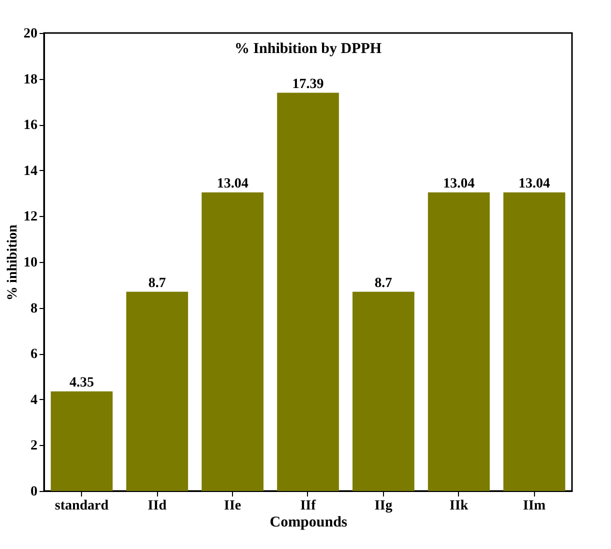 The image size is (611, 549). I want to click on y-axis-title: % inhibition, so click(13, 262).